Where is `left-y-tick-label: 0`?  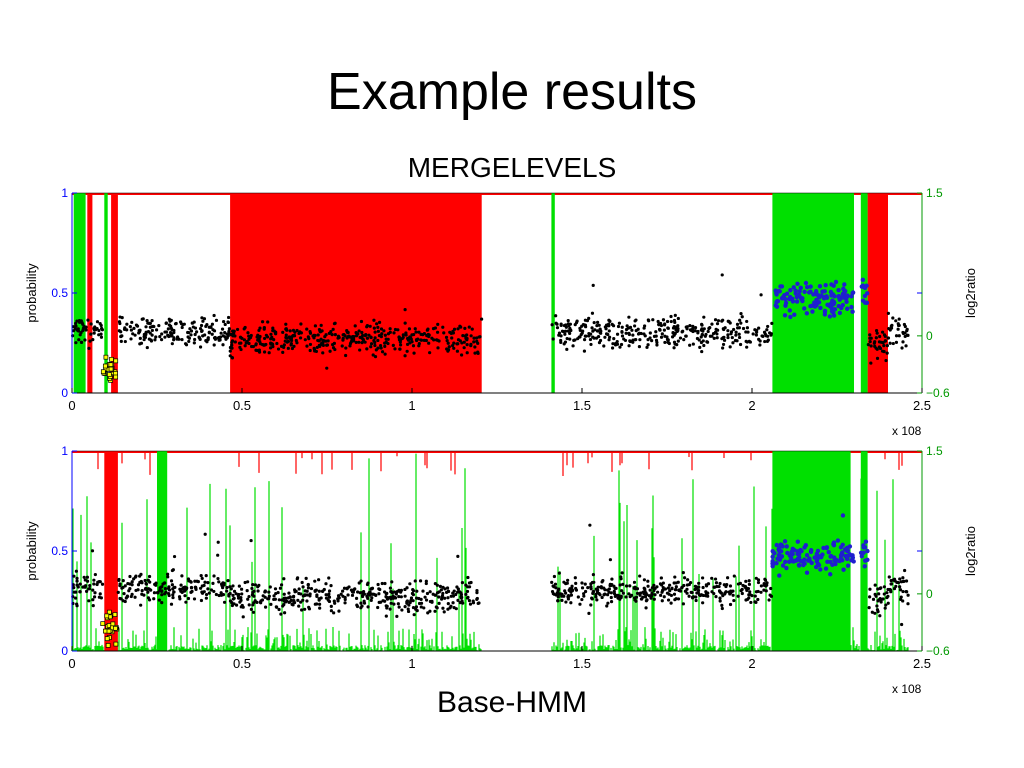 left-y-tick-label: 0 is located at coordinates (64, 393).